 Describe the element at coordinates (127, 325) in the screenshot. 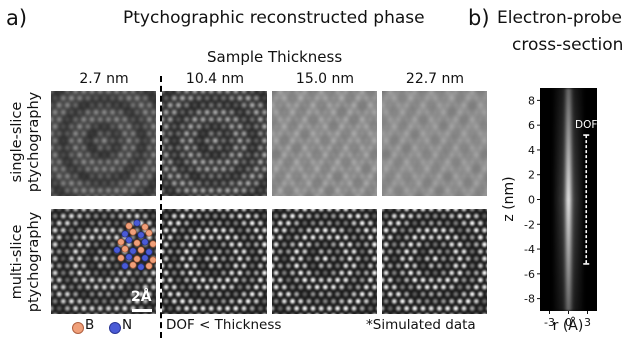

I see `legend-label-n: N` at that location.